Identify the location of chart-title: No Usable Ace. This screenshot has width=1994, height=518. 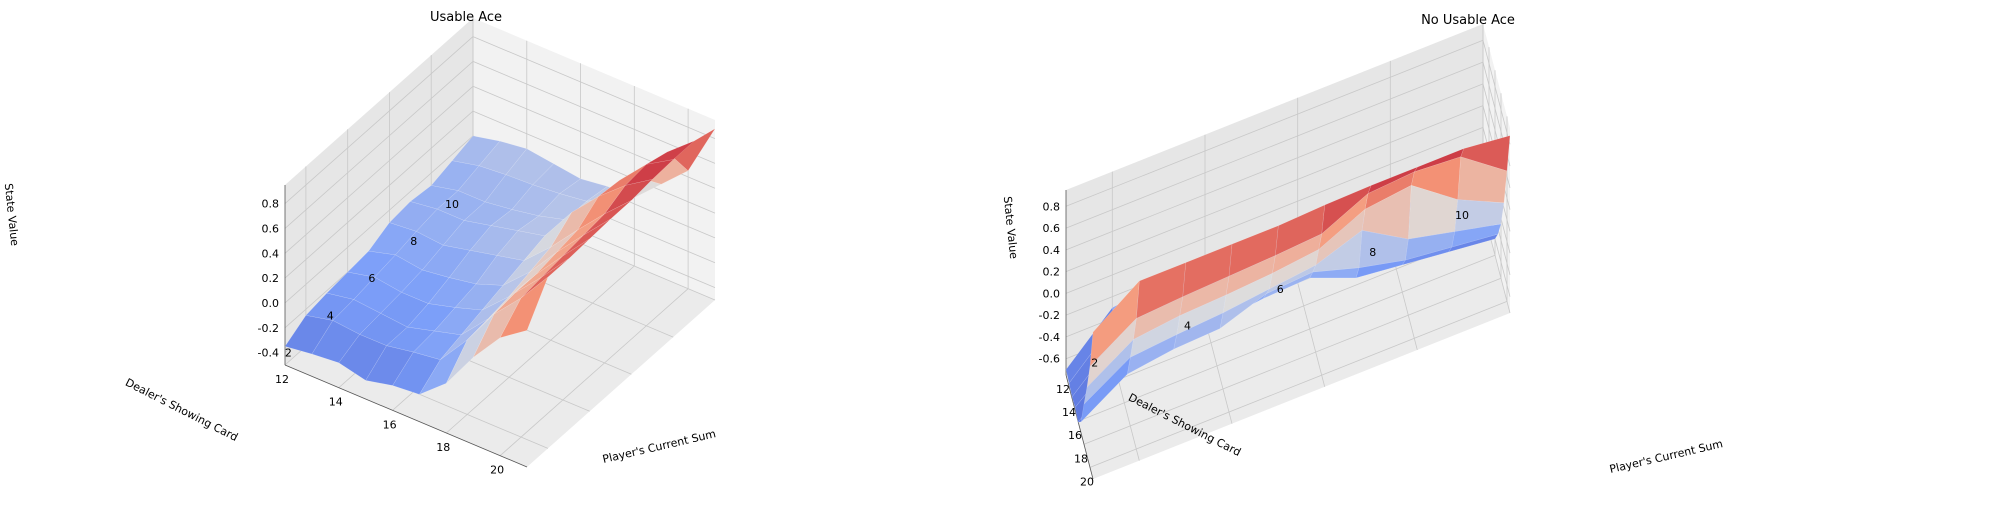
(1468, 20).